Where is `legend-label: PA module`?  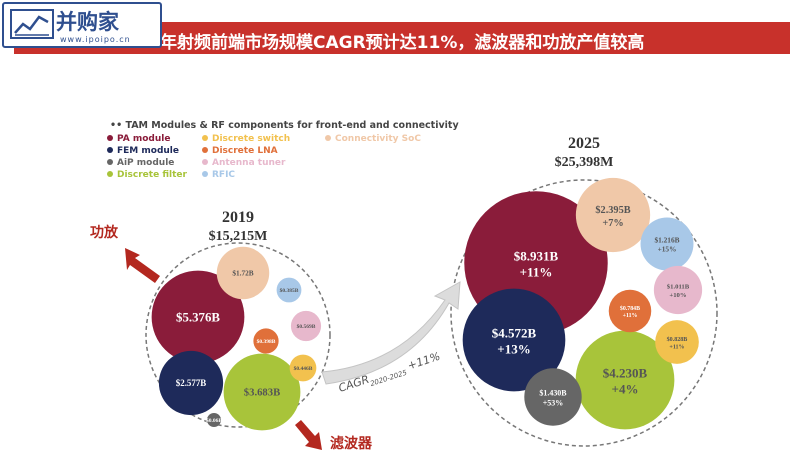 legend-label: PA module is located at coordinates (143, 139).